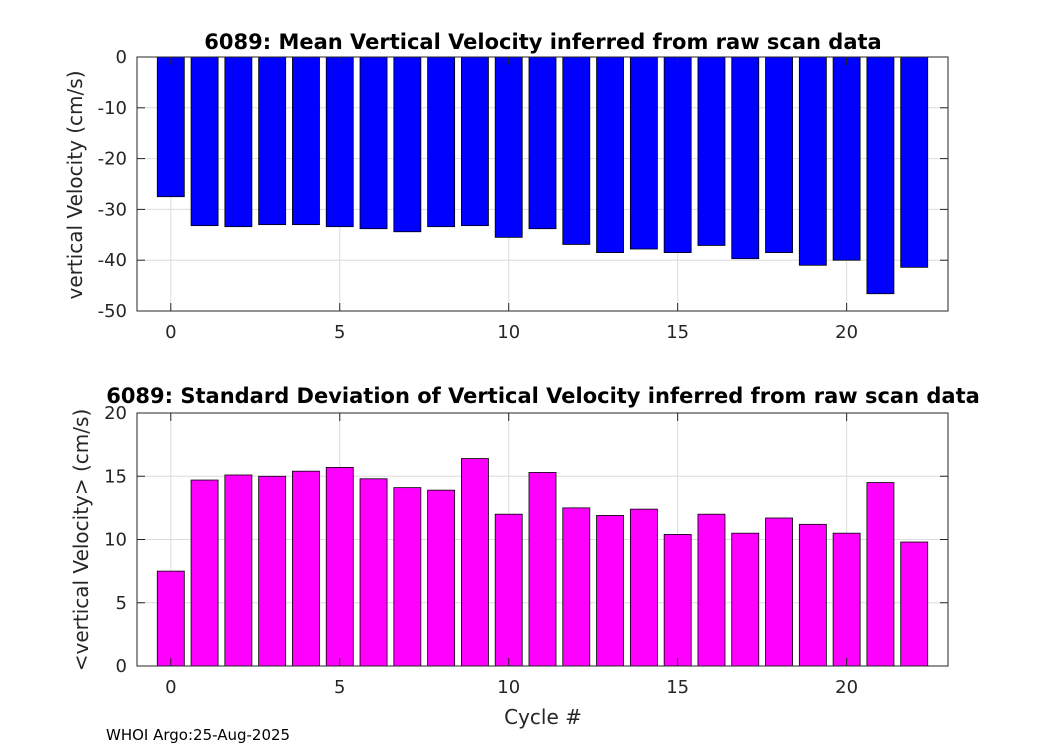  What do you see at coordinates (115, 540) in the screenshot?
I see `y-tick-label: 10` at bounding box center [115, 540].